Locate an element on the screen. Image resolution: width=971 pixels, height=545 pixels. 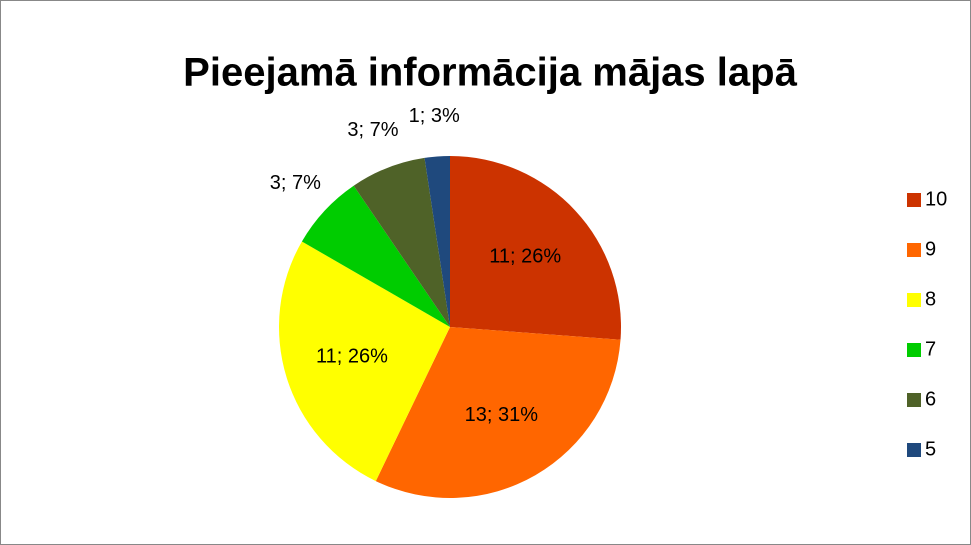
legend-label: 10 is located at coordinates (936, 199).